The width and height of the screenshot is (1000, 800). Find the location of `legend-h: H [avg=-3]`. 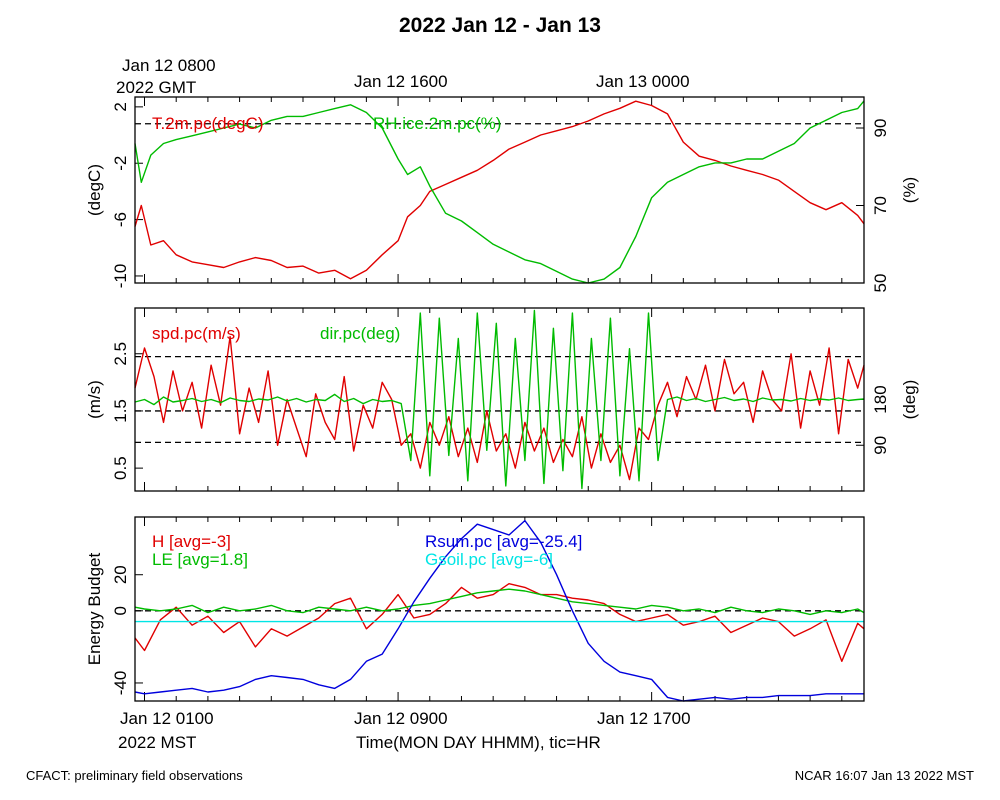

legend-h: H [avg=-3] is located at coordinates (191, 541).